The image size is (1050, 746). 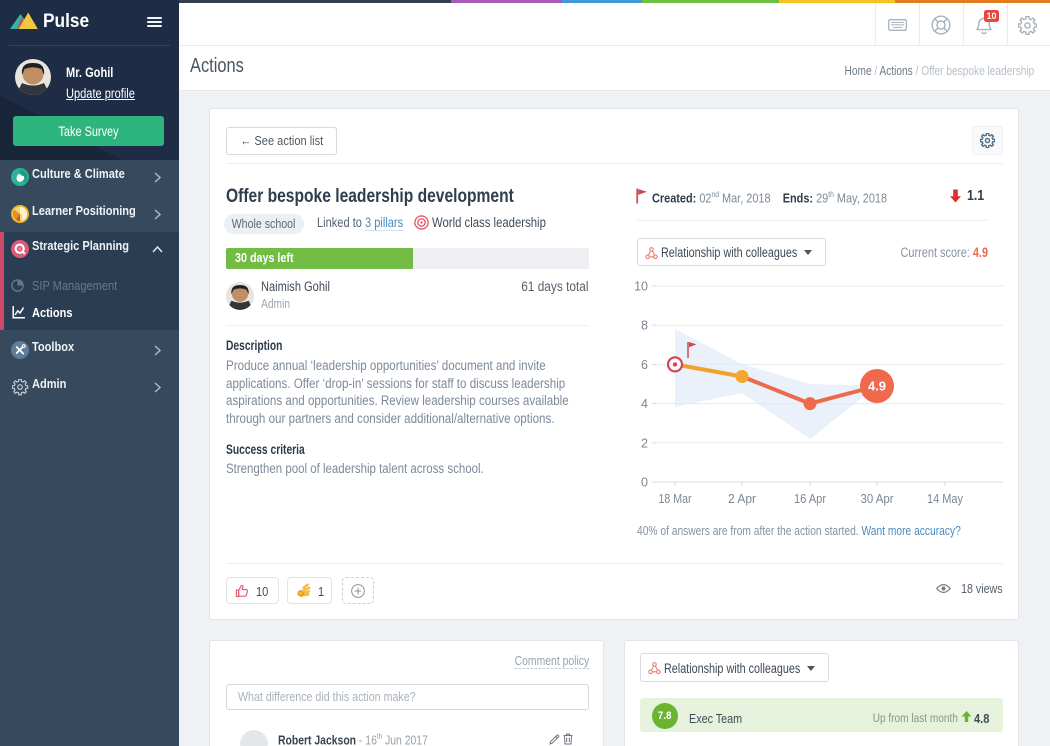 What do you see at coordinates (641, 287) in the screenshot?
I see `svg-text: 10` at bounding box center [641, 287].